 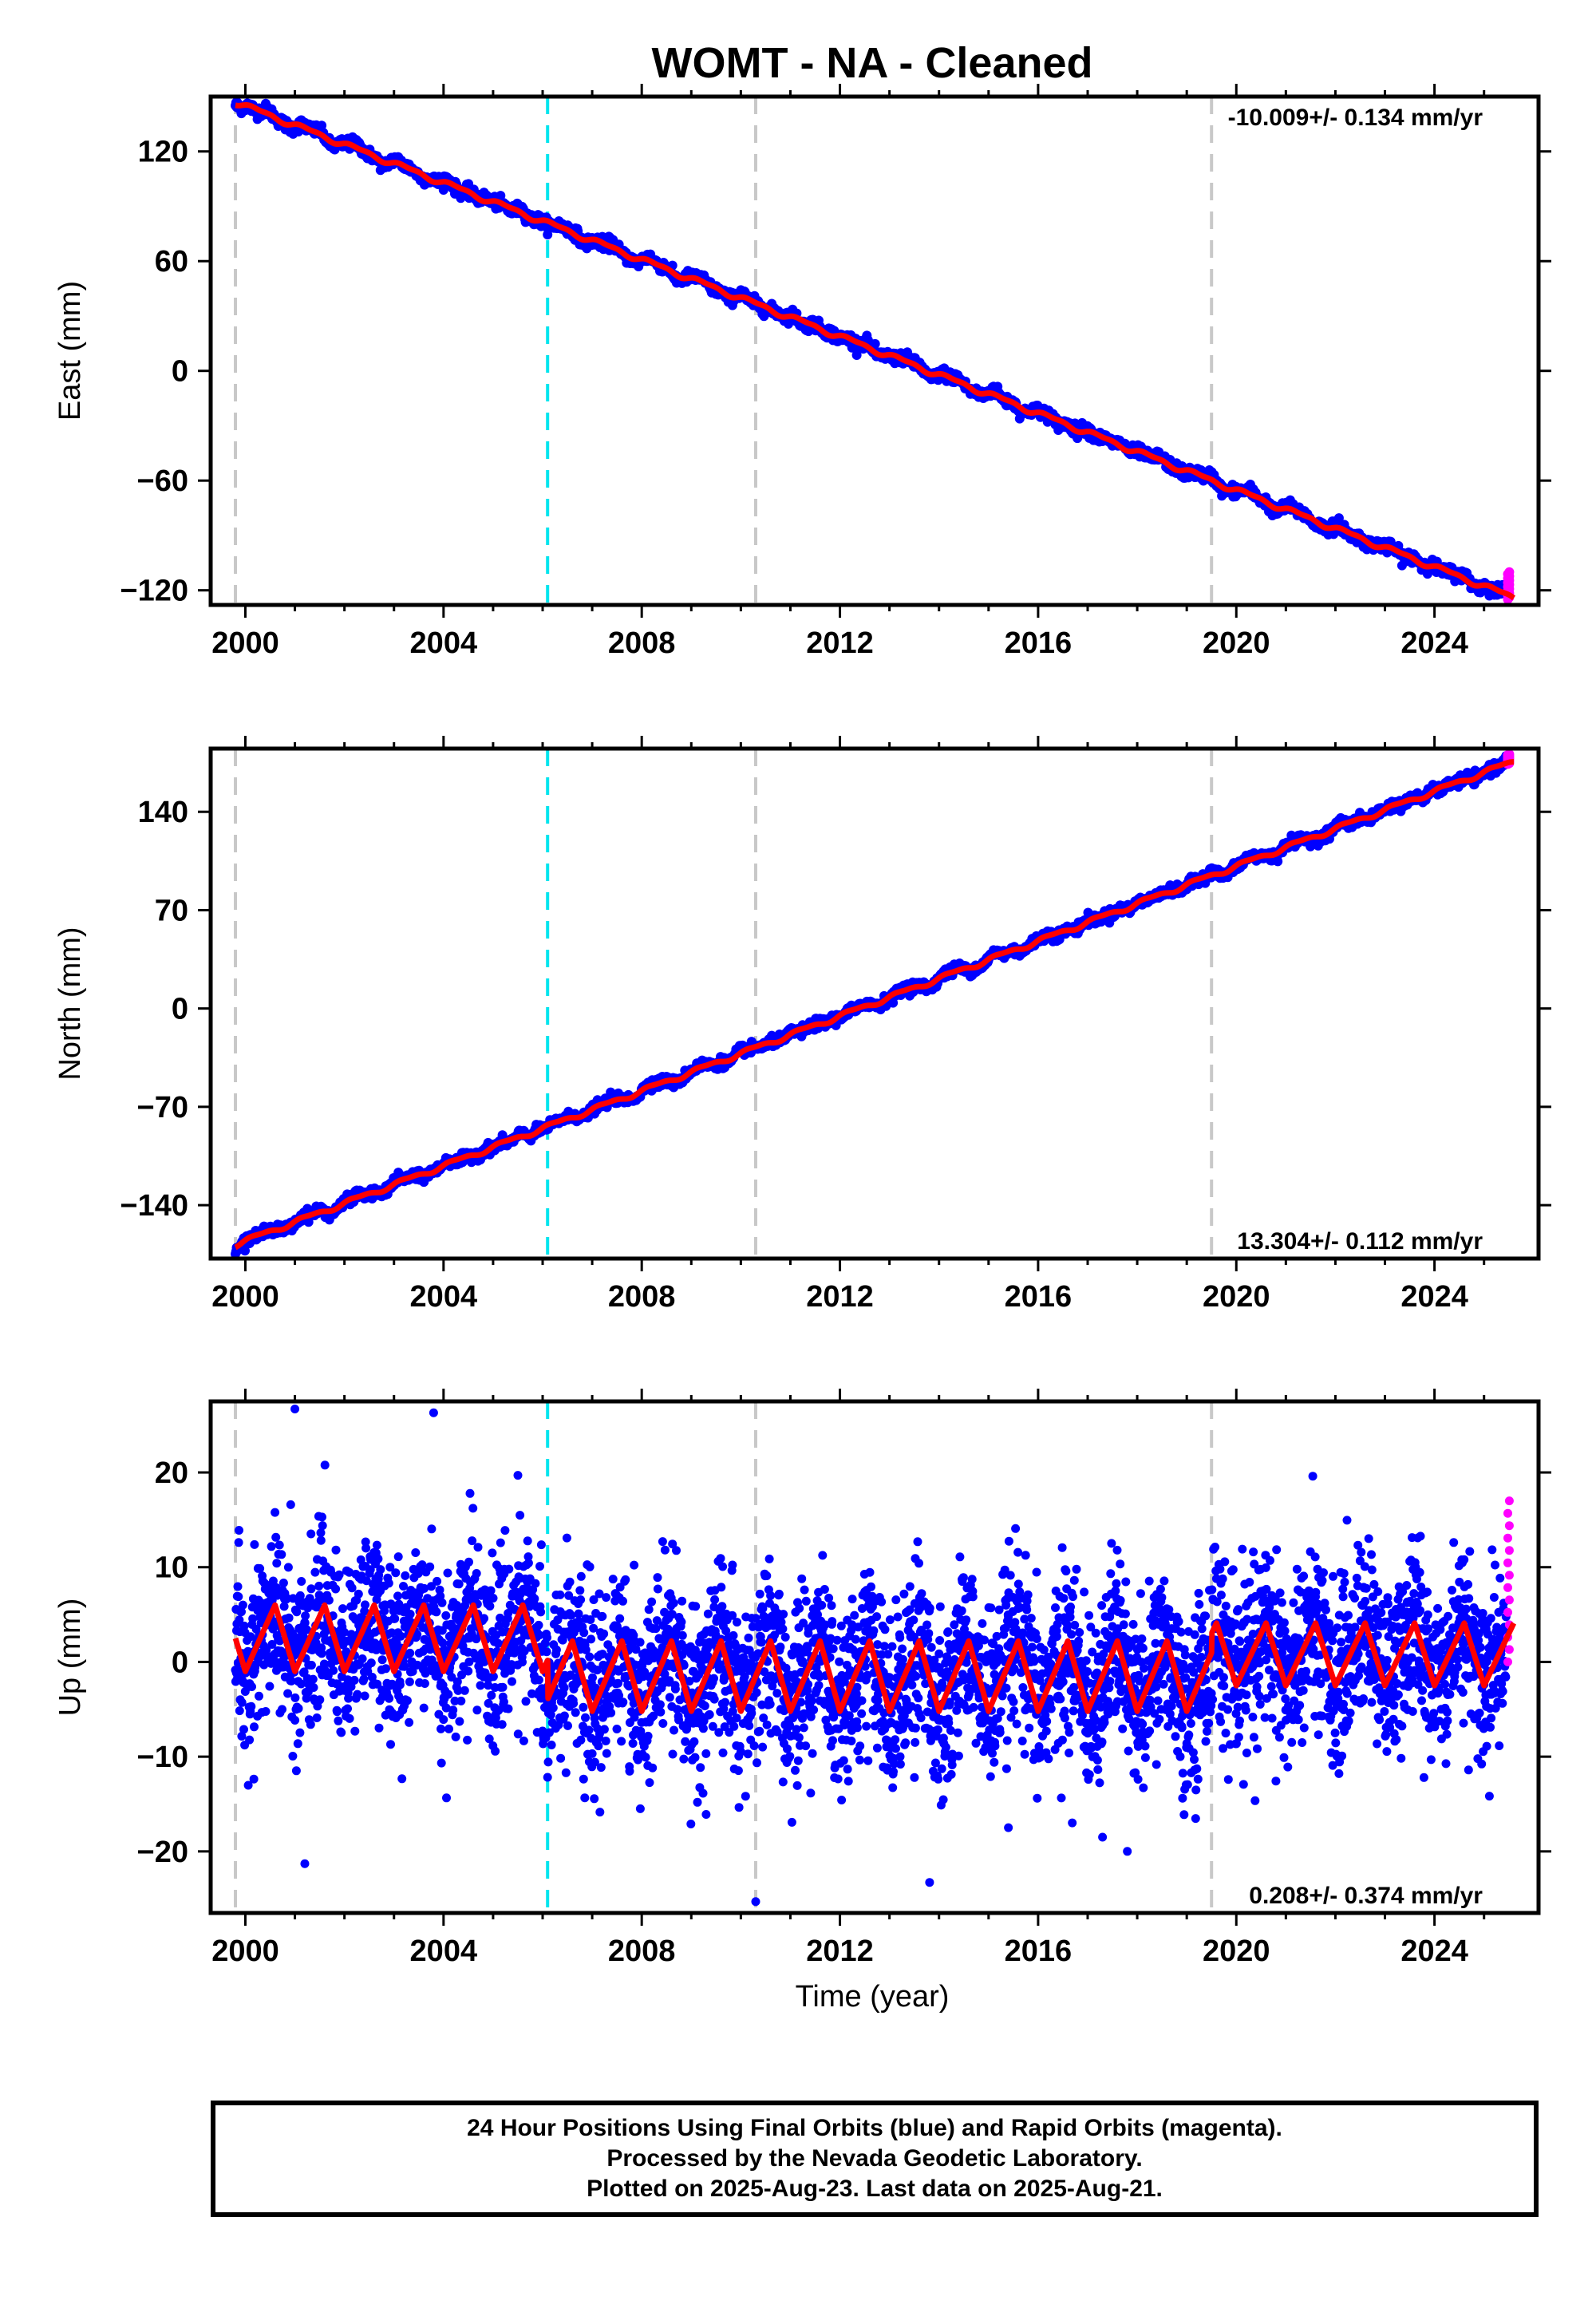 What do you see at coordinates (154, 1206) in the screenshot?
I see `y-tick-label: −140` at bounding box center [154, 1206].